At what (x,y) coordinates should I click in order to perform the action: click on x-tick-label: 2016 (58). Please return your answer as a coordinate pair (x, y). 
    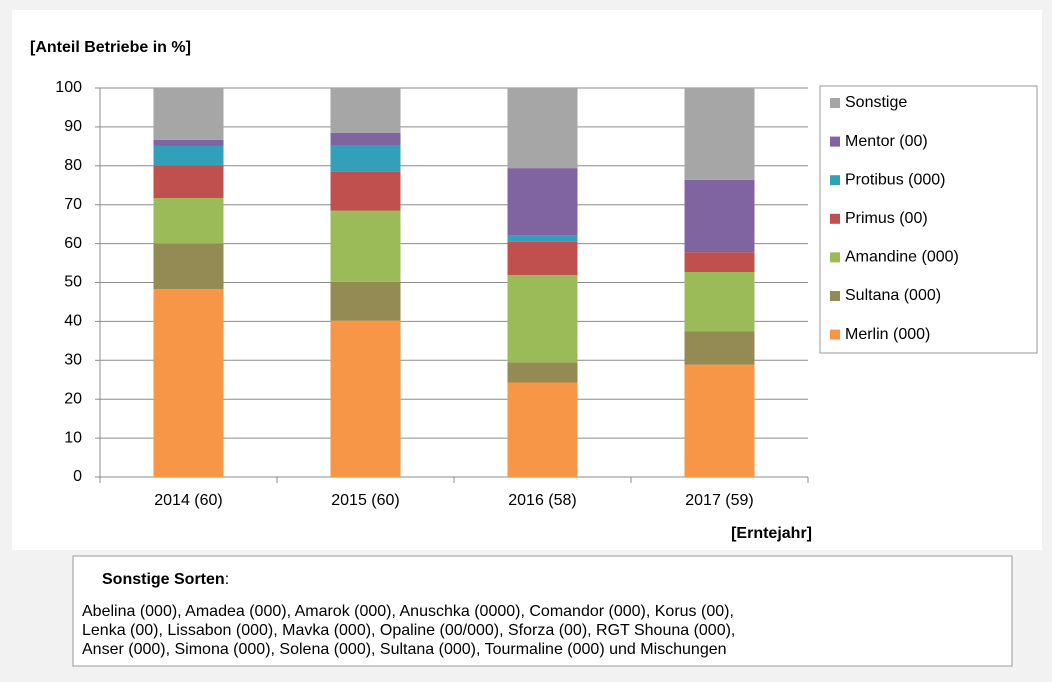
    Looking at the image, I should click on (542, 500).